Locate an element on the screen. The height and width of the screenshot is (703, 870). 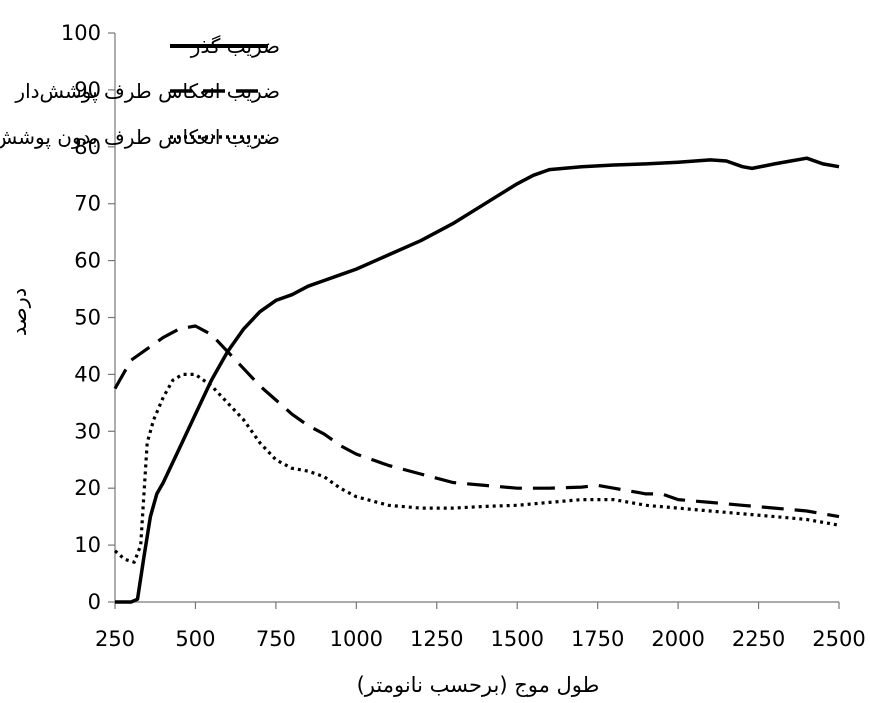
x-tick-label: 250 is located at coordinates (115, 639).